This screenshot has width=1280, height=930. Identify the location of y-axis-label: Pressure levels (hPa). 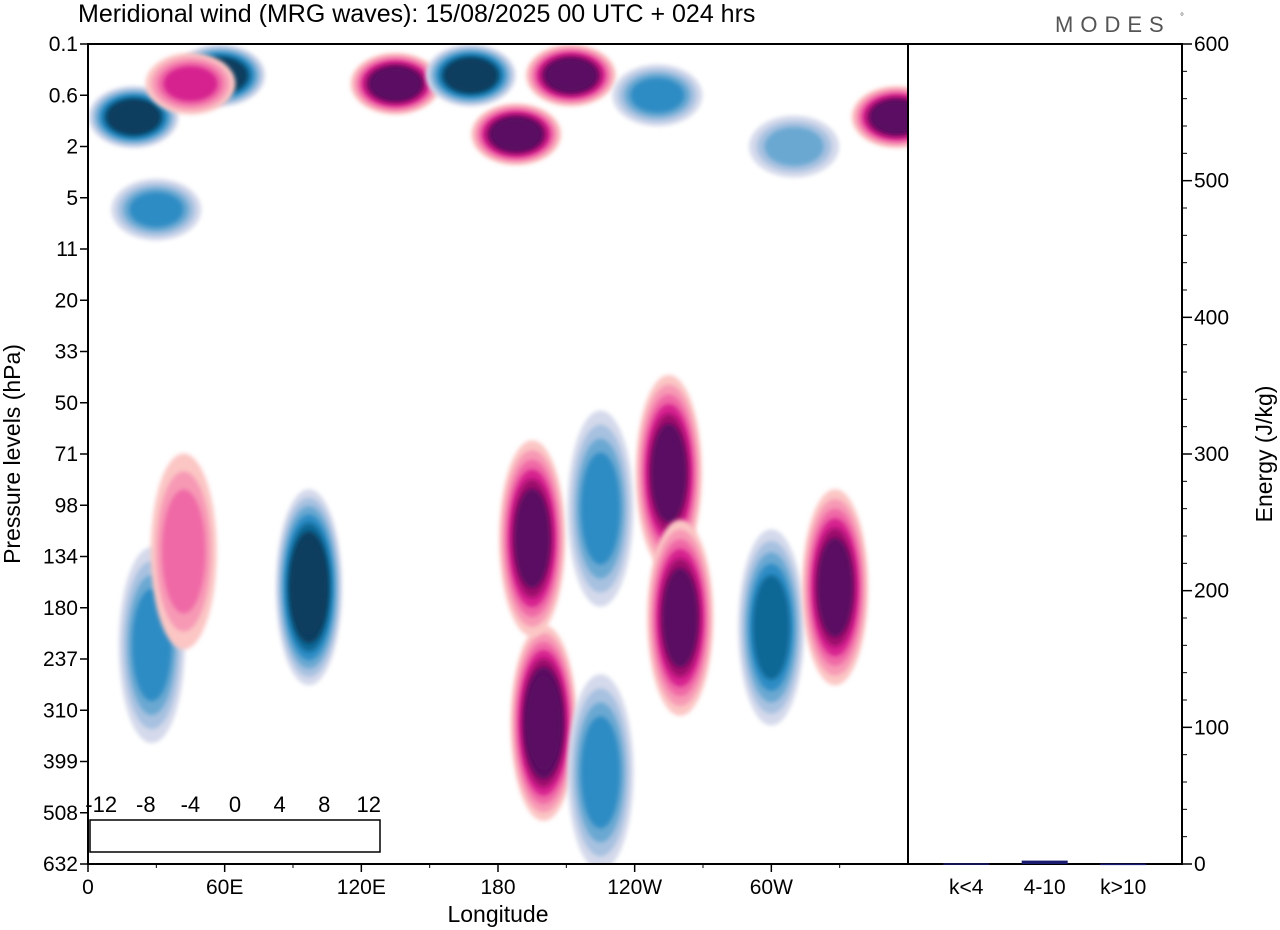
(12, 454).